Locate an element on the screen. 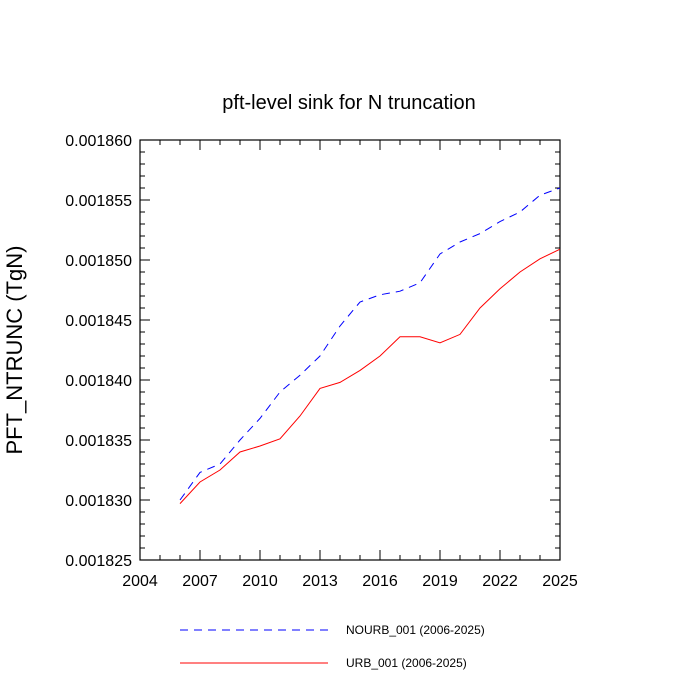  y-tick-label: 0.001835 is located at coordinates (98, 441).